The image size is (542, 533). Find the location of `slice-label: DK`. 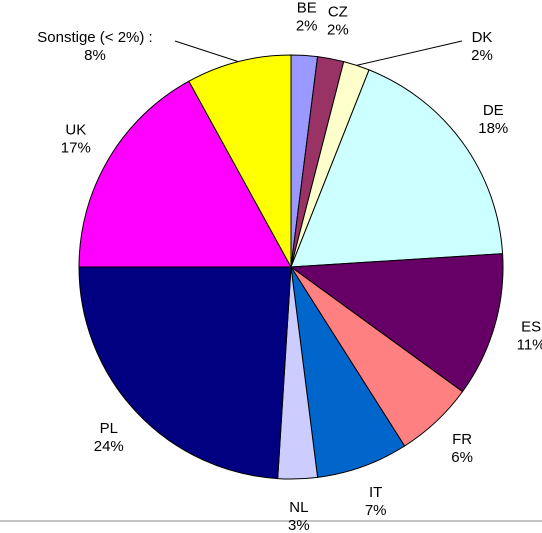

slice-label: DK is located at coordinates (482, 37).